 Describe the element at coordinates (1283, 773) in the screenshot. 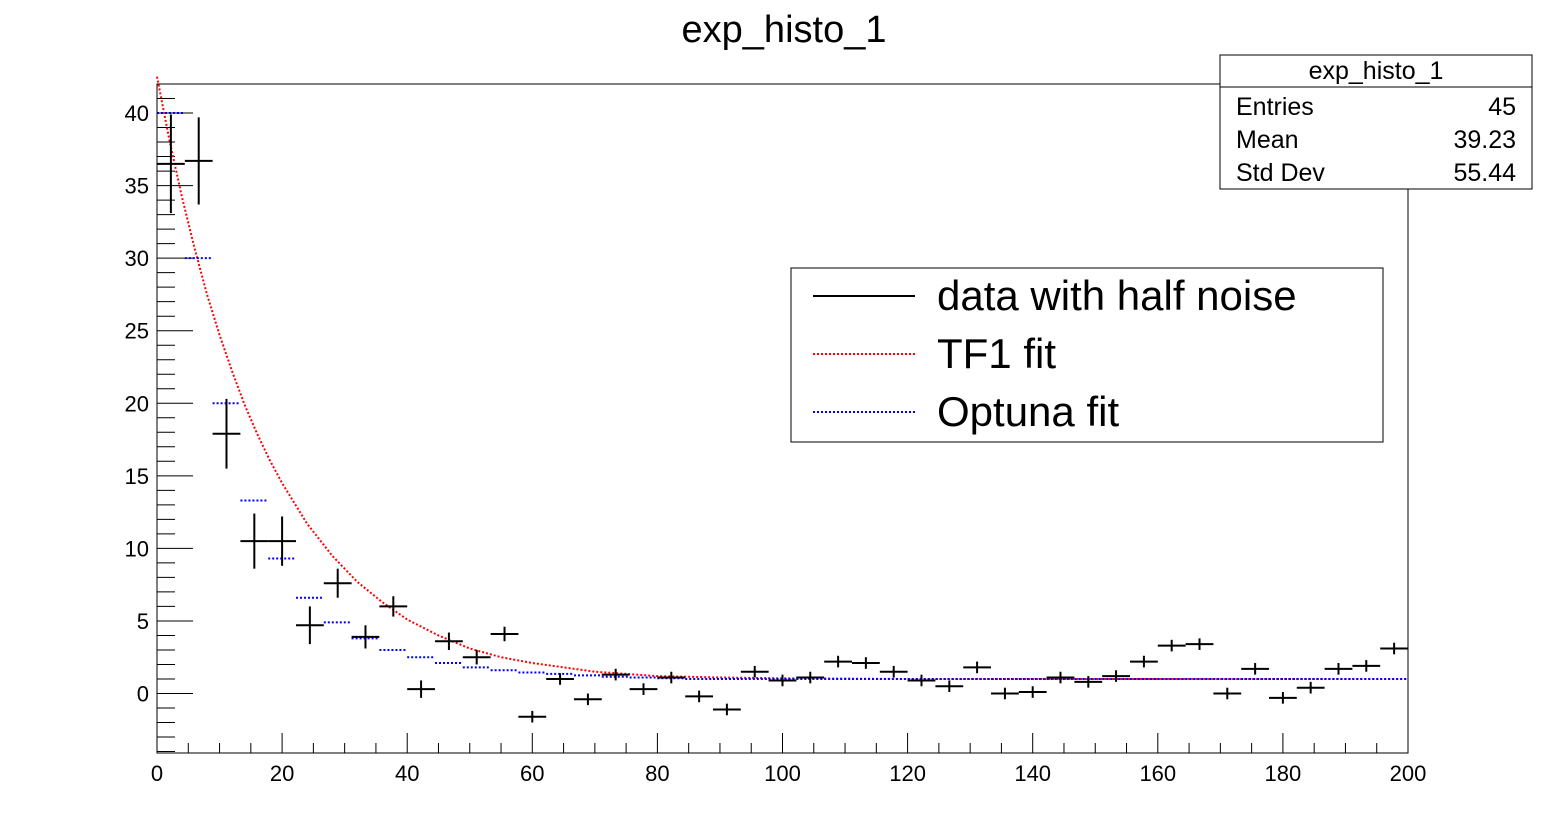

I see `x-tick-label: 180` at that location.